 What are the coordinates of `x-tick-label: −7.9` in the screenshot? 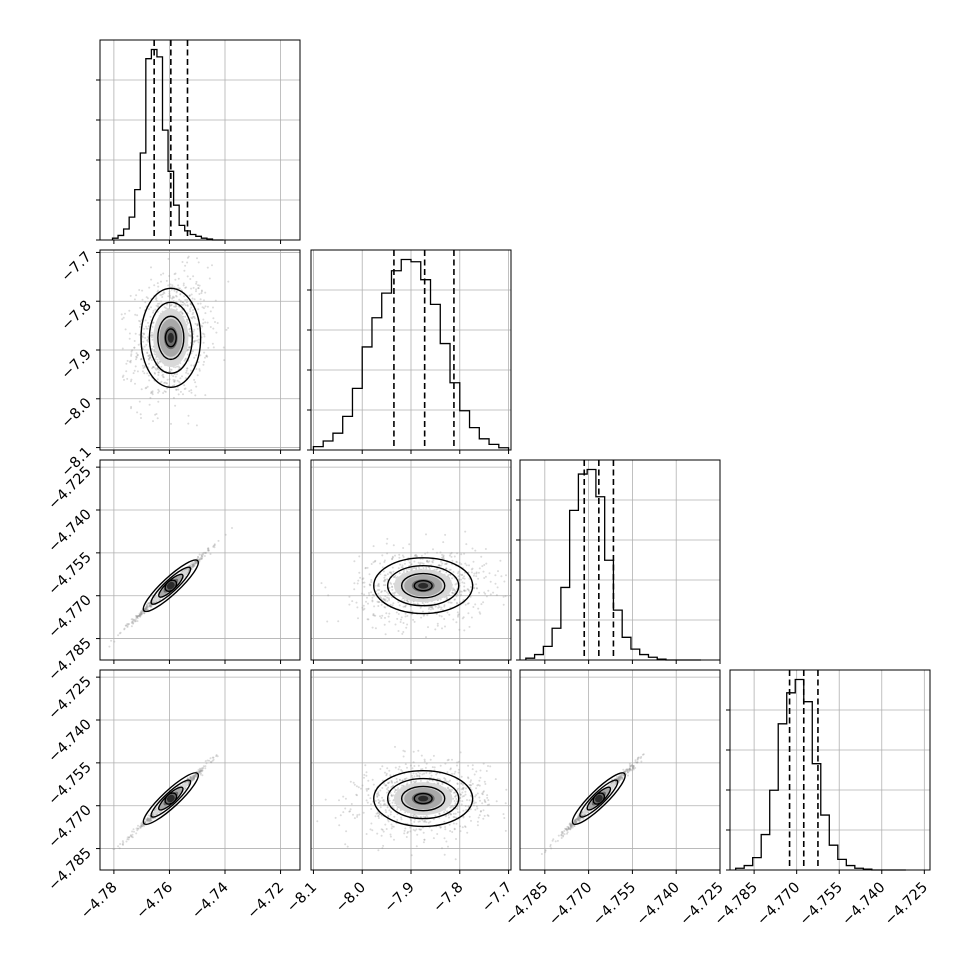 It's located at (400, 898).